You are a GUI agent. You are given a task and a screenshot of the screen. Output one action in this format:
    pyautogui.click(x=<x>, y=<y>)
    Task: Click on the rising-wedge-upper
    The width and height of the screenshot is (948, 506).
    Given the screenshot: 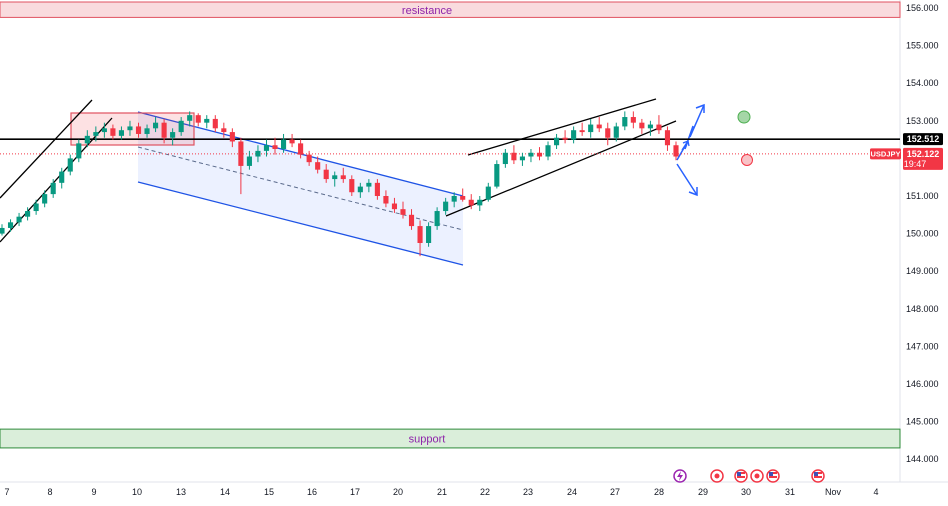 What is the action you would take?
    pyautogui.click(x=562, y=127)
    